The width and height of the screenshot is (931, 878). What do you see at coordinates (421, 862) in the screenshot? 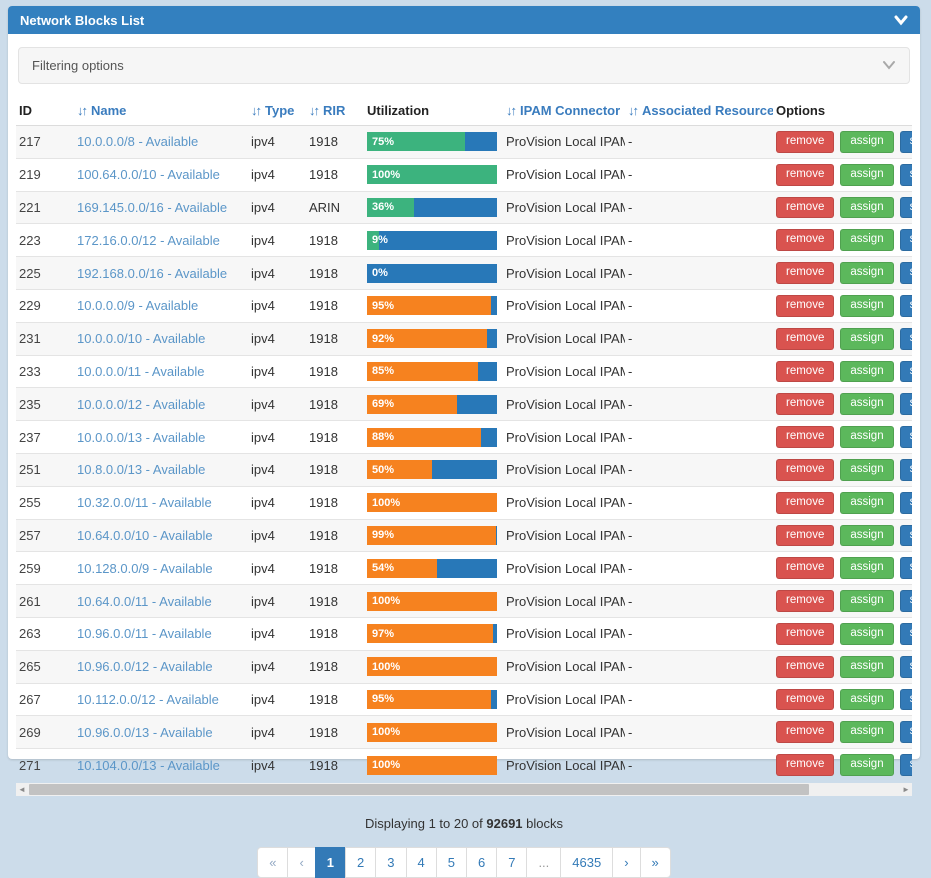
I see `pagination-item: 4` at bounding box center [421, 862].